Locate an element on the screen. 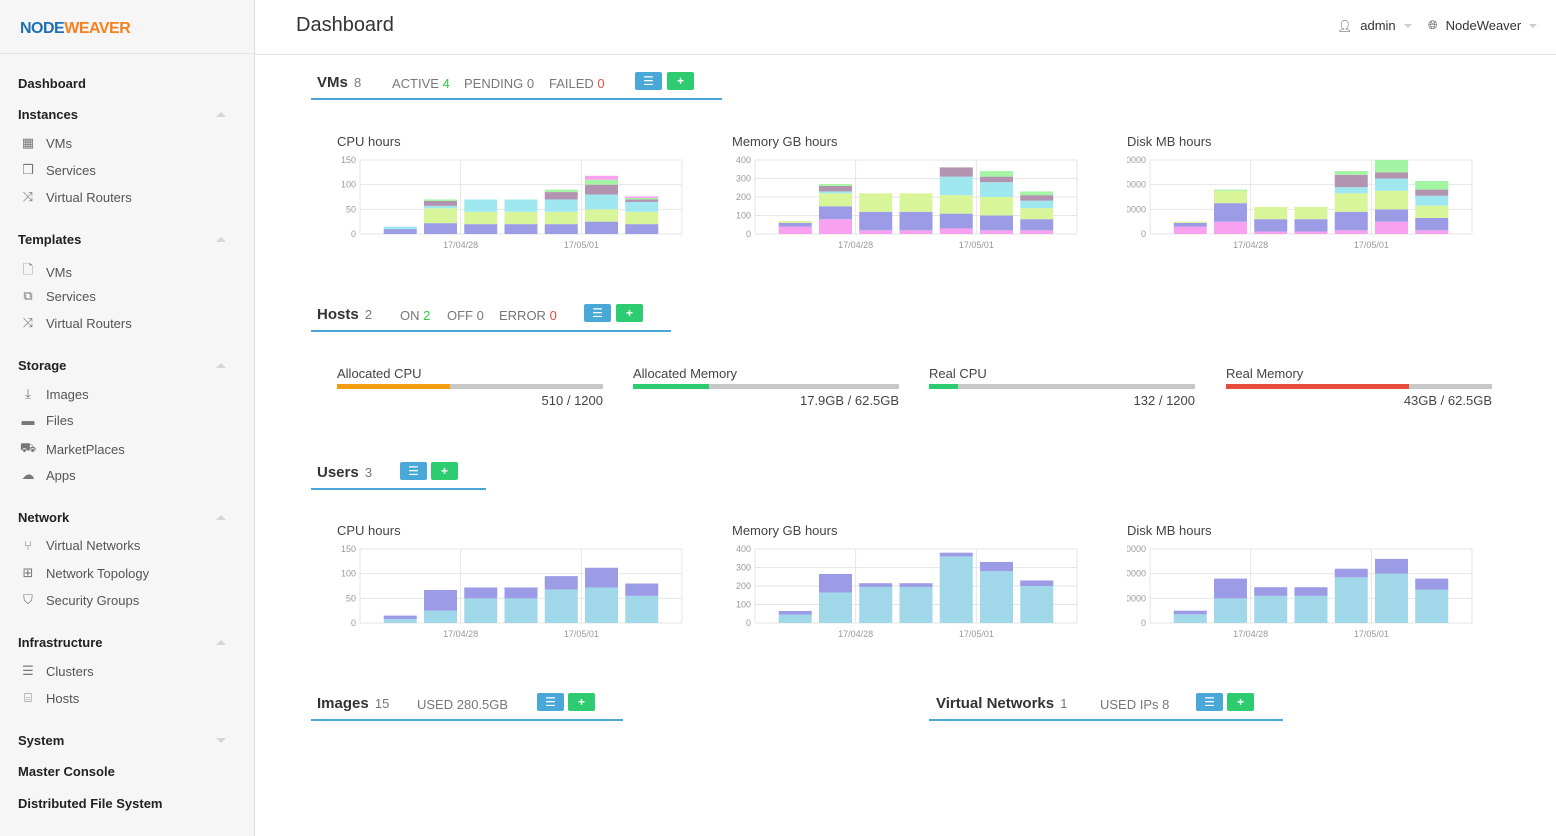 This screenshot has width=1556, height=836. shield-icon: ⛉ is located at coordinates (28, 599).